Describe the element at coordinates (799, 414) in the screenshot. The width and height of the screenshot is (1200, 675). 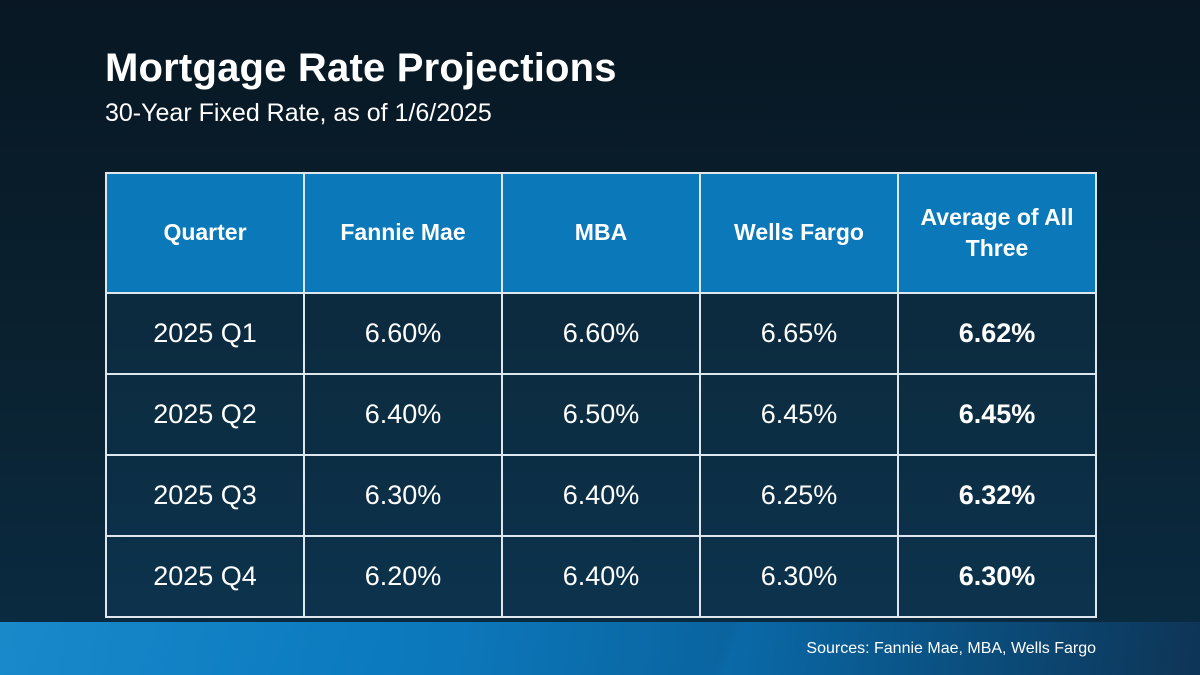
I see `wells-fargo-cell: 6.45%` at that location.